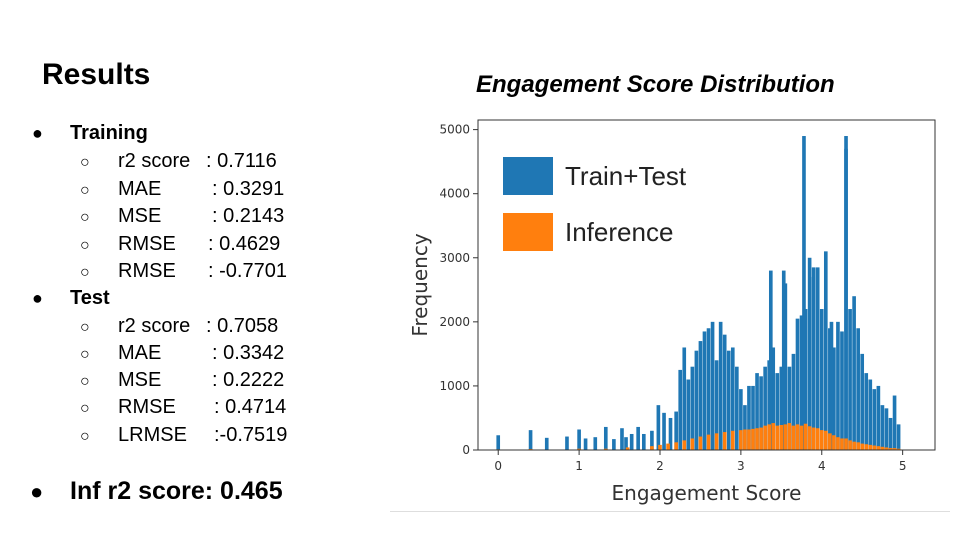 The width and height of the screenshot is (960, 540). I want to click on inference-score-text: Inf r2 score: 0.465, so click(176, 491).